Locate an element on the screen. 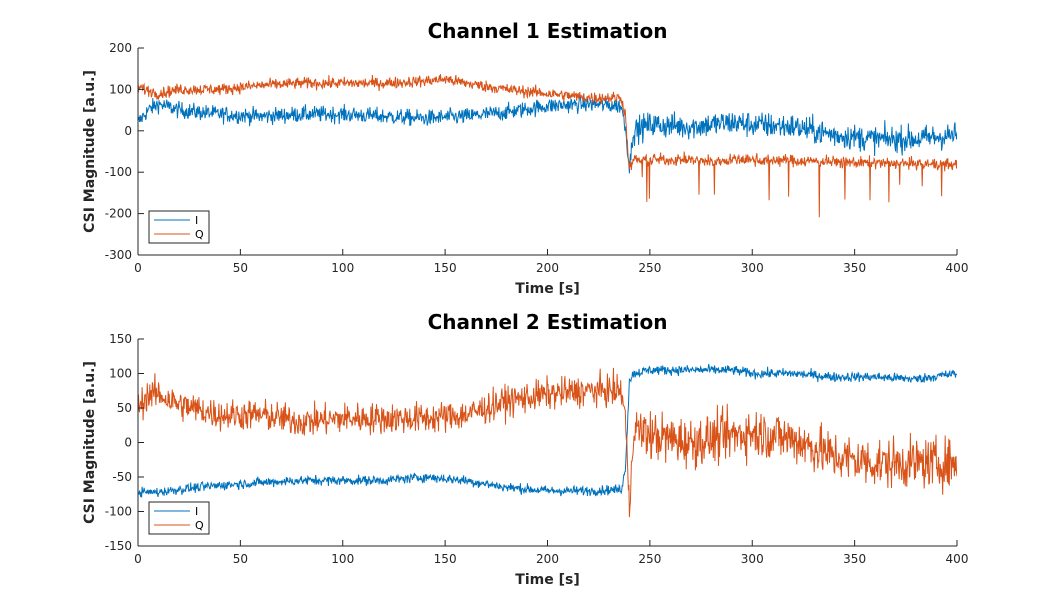 The width and height of the screenshot is (1058, 613). y-tick-label: -50 is located at coordinates (122, 477).